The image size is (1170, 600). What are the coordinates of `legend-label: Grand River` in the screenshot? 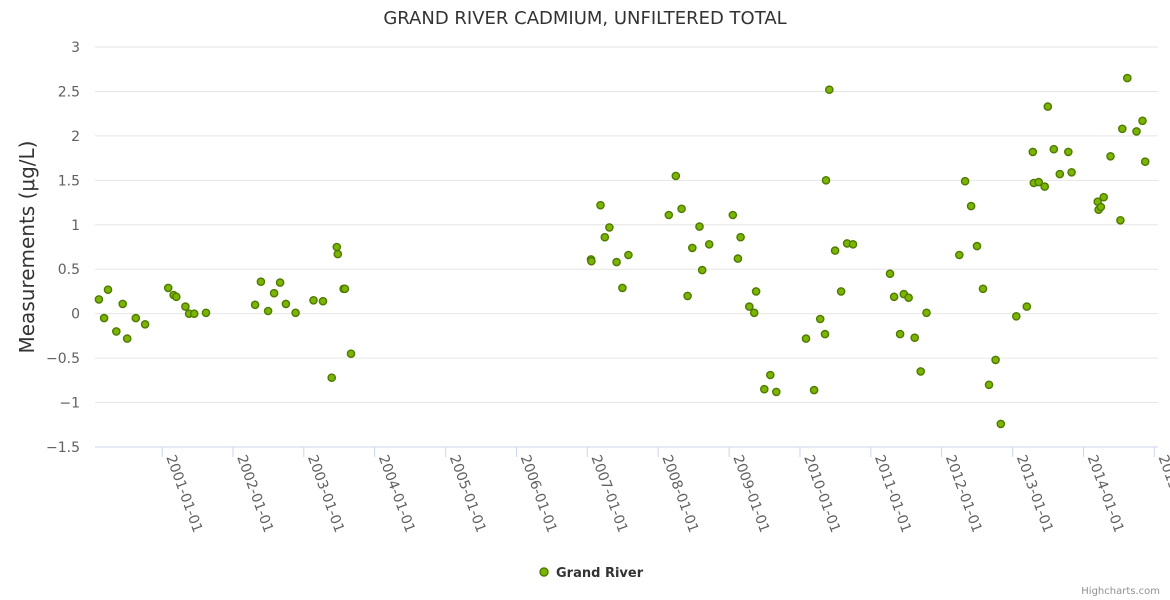 It's located at (600, 573).